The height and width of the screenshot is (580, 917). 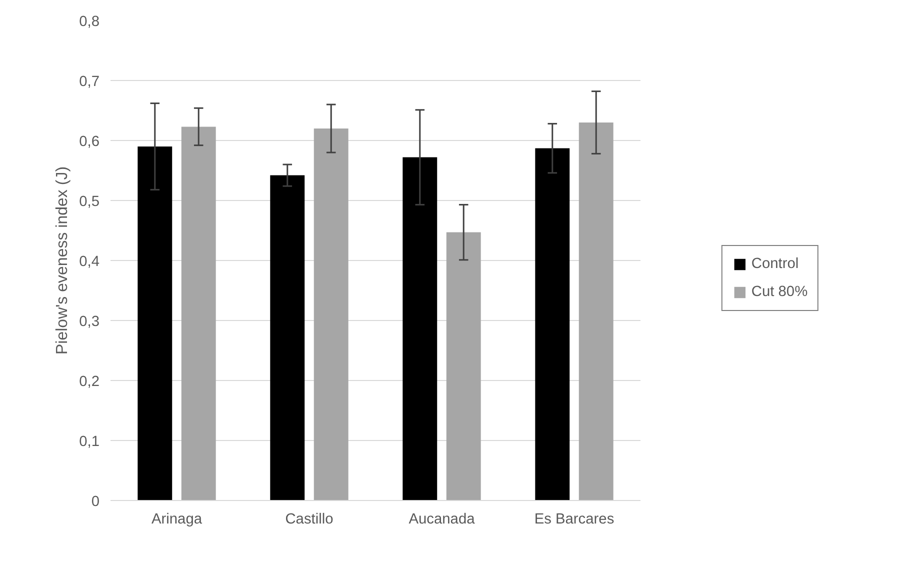 What do you see at coordinates (89, 202) in the screenshot?
I see `y-tick-label: 0,5` at bounding box center [89, 202].